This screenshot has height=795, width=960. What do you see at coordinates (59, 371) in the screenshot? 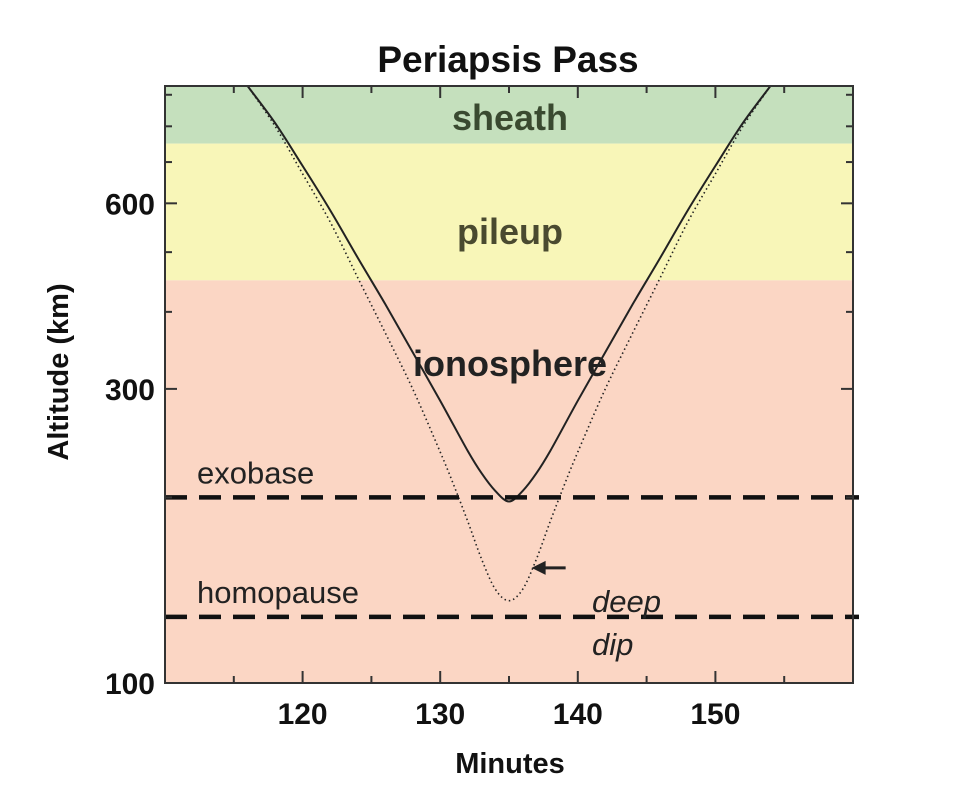
I see `y-axis-label: Altitude (km)` at bounding box center [59, 371].